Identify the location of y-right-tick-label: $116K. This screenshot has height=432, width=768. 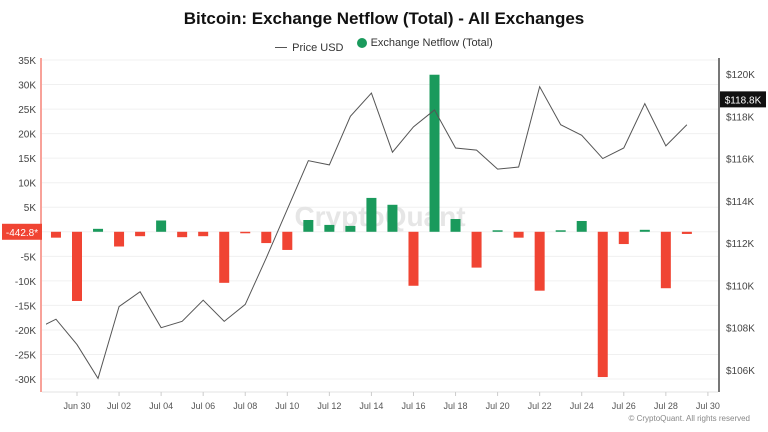
(740, 160).